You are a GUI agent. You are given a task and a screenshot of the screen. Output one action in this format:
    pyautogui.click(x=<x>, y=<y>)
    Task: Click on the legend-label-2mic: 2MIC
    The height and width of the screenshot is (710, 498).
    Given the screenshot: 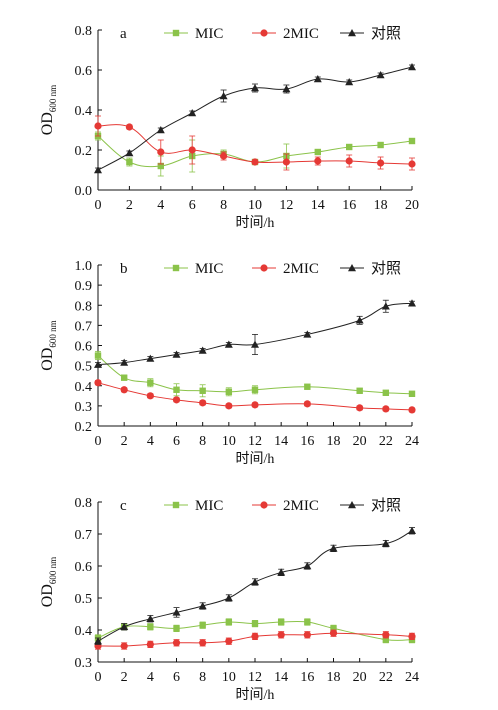 What is the action you would take?
    pyautogui.click(x=301, y=506)
    